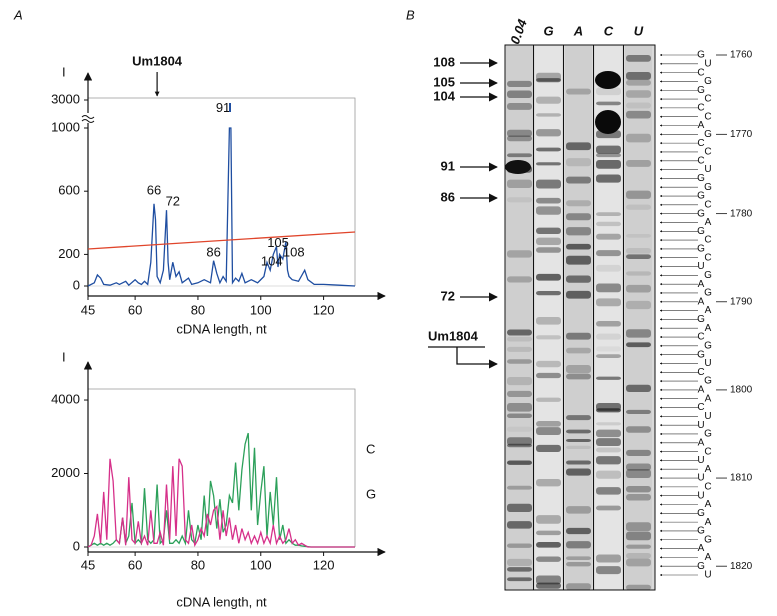 This screenshot has width=777, height=616. What do you see at coordinates (294, 251) in the screenshot?
I see `peak-label: 108` at bounding box center [294, 251].